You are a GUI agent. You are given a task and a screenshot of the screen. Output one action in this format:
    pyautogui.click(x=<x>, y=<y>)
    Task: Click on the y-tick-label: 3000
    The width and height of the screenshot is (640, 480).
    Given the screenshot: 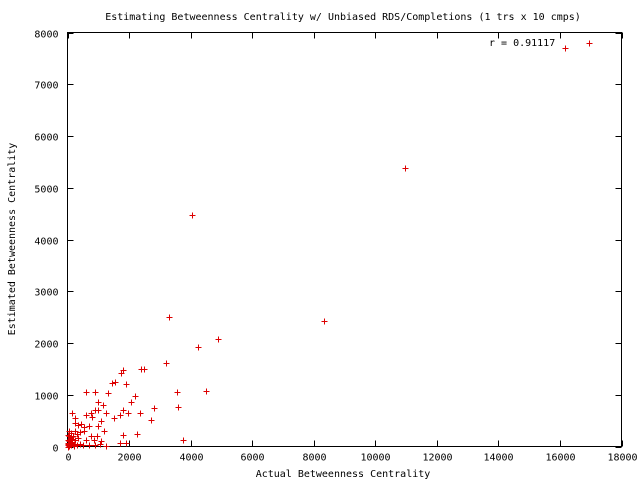 What is the action you would take?
    pyautogui.click(x=46, y=293)
    